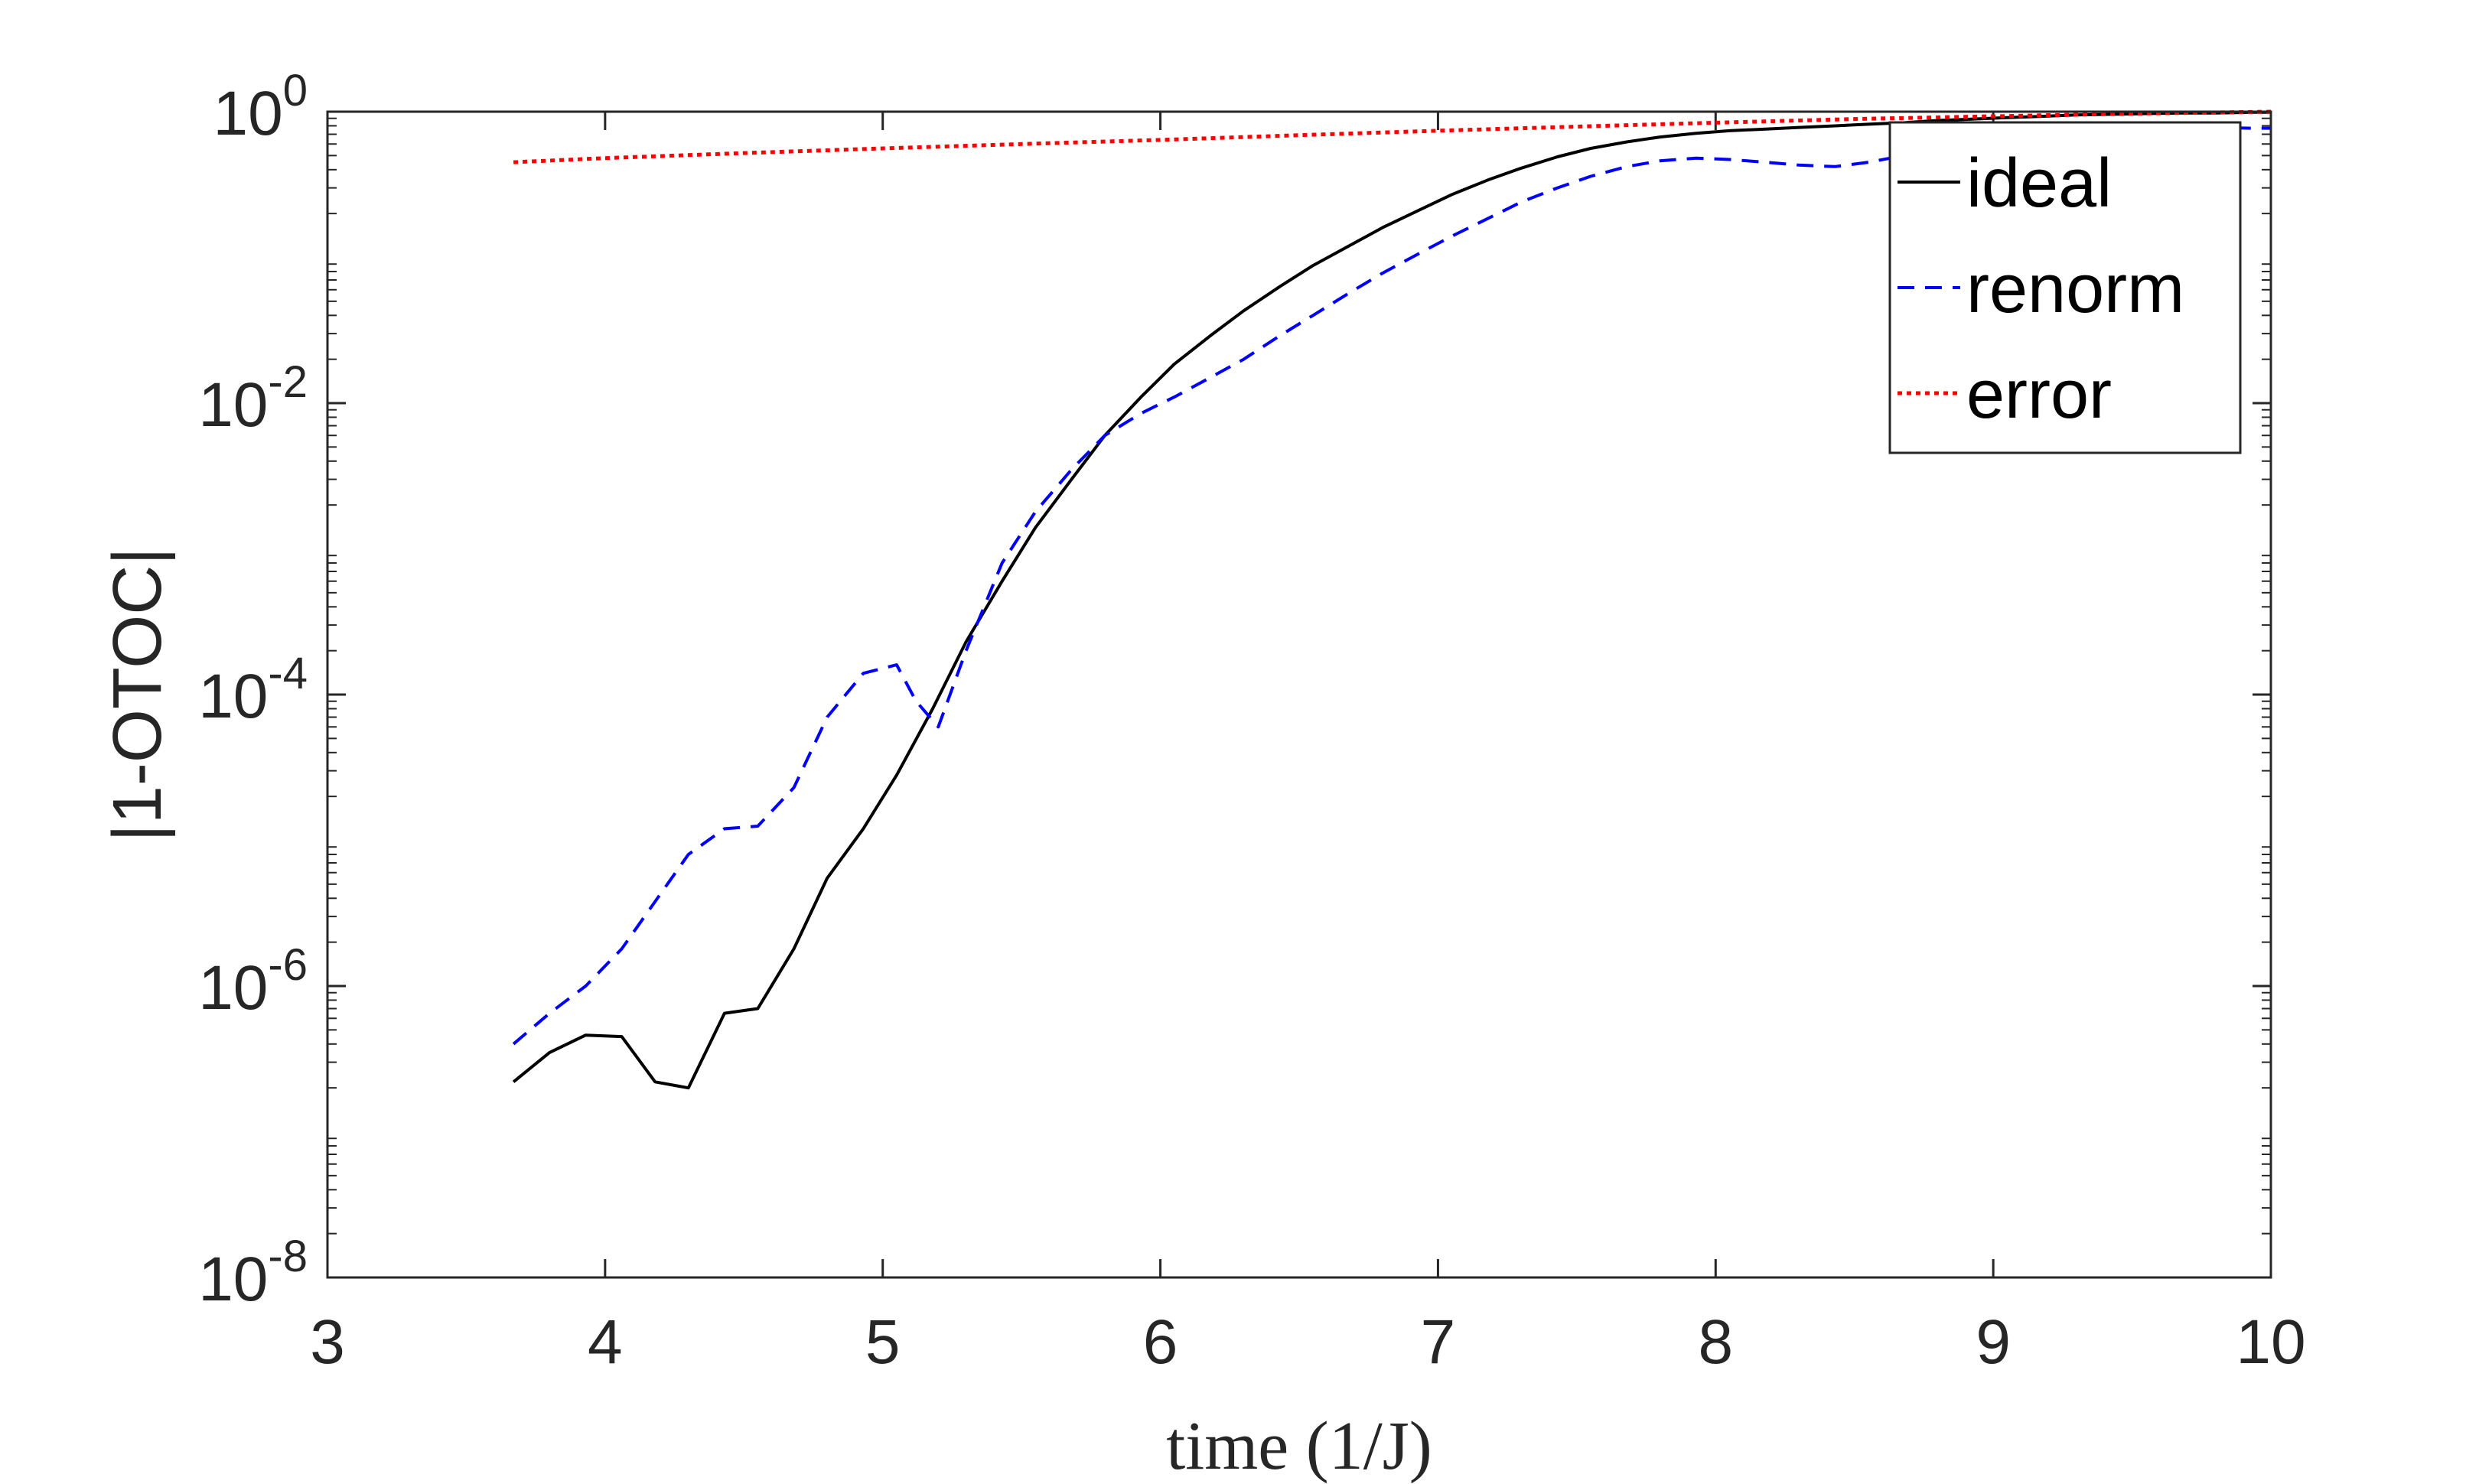  Describe the element at coordinates (1392, 136) in the screenshot. I see `series-line-error` at that location.